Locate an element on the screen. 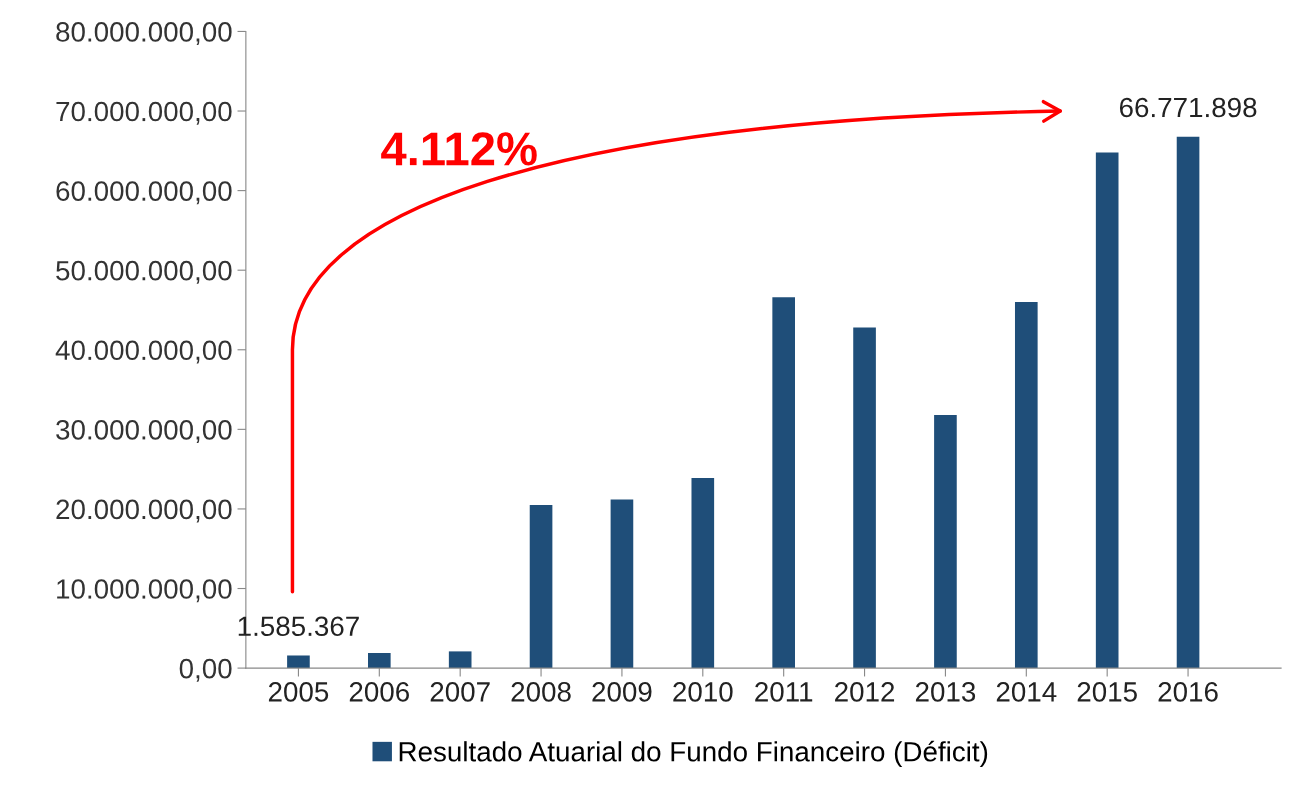 The height and width of the screenshot is (786, 1294). y-tick-label: 40.000.000,00 is located at coordinates (143, 352).